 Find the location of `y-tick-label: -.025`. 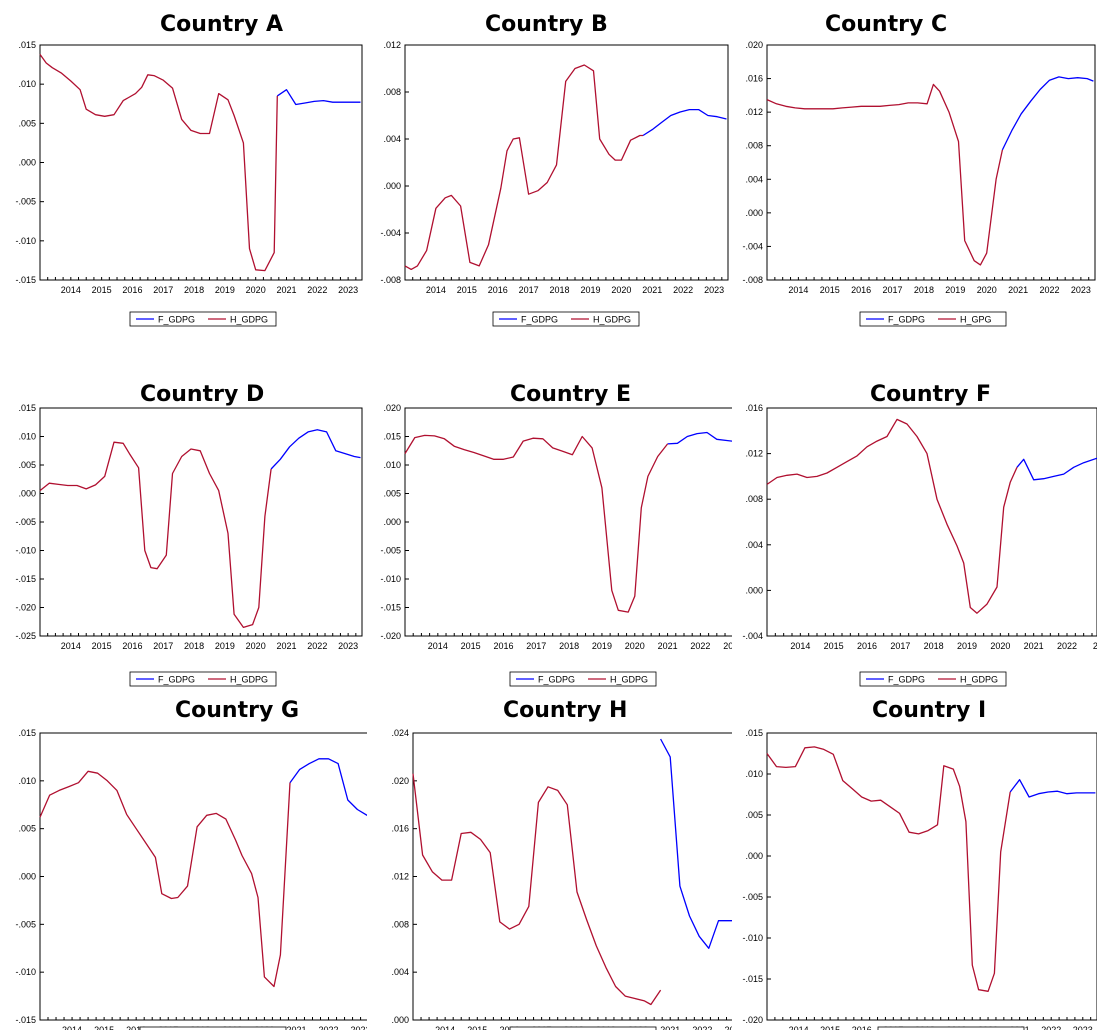

y-tick-label: -.025 is located at coordinates (25, 636).